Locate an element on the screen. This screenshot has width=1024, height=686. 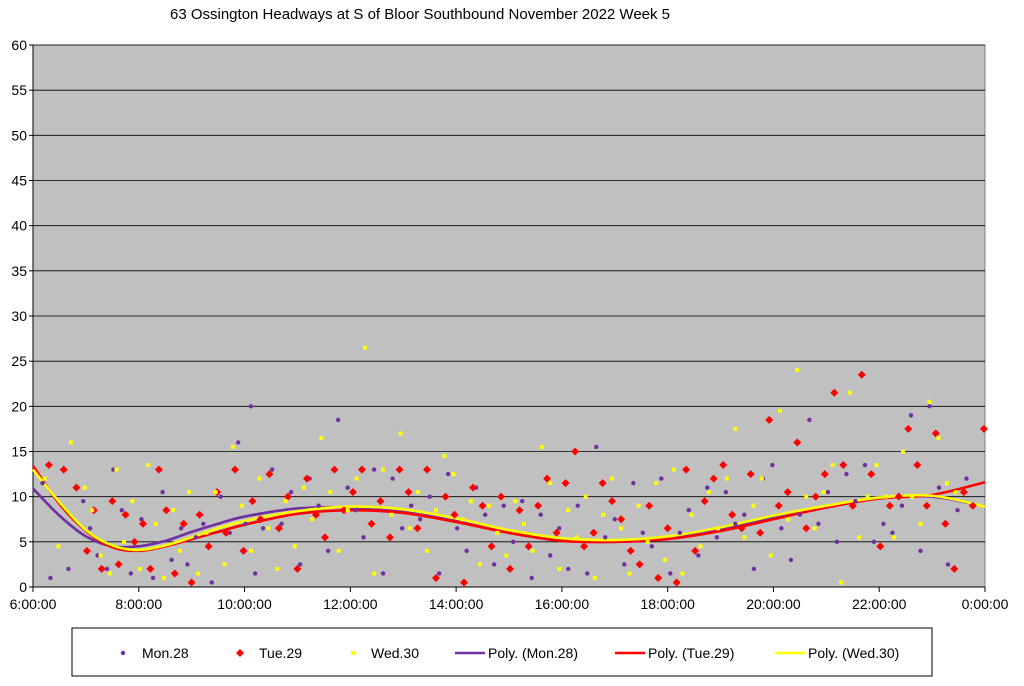
y-tick-label: 15 is located at coordinates (19, 452).